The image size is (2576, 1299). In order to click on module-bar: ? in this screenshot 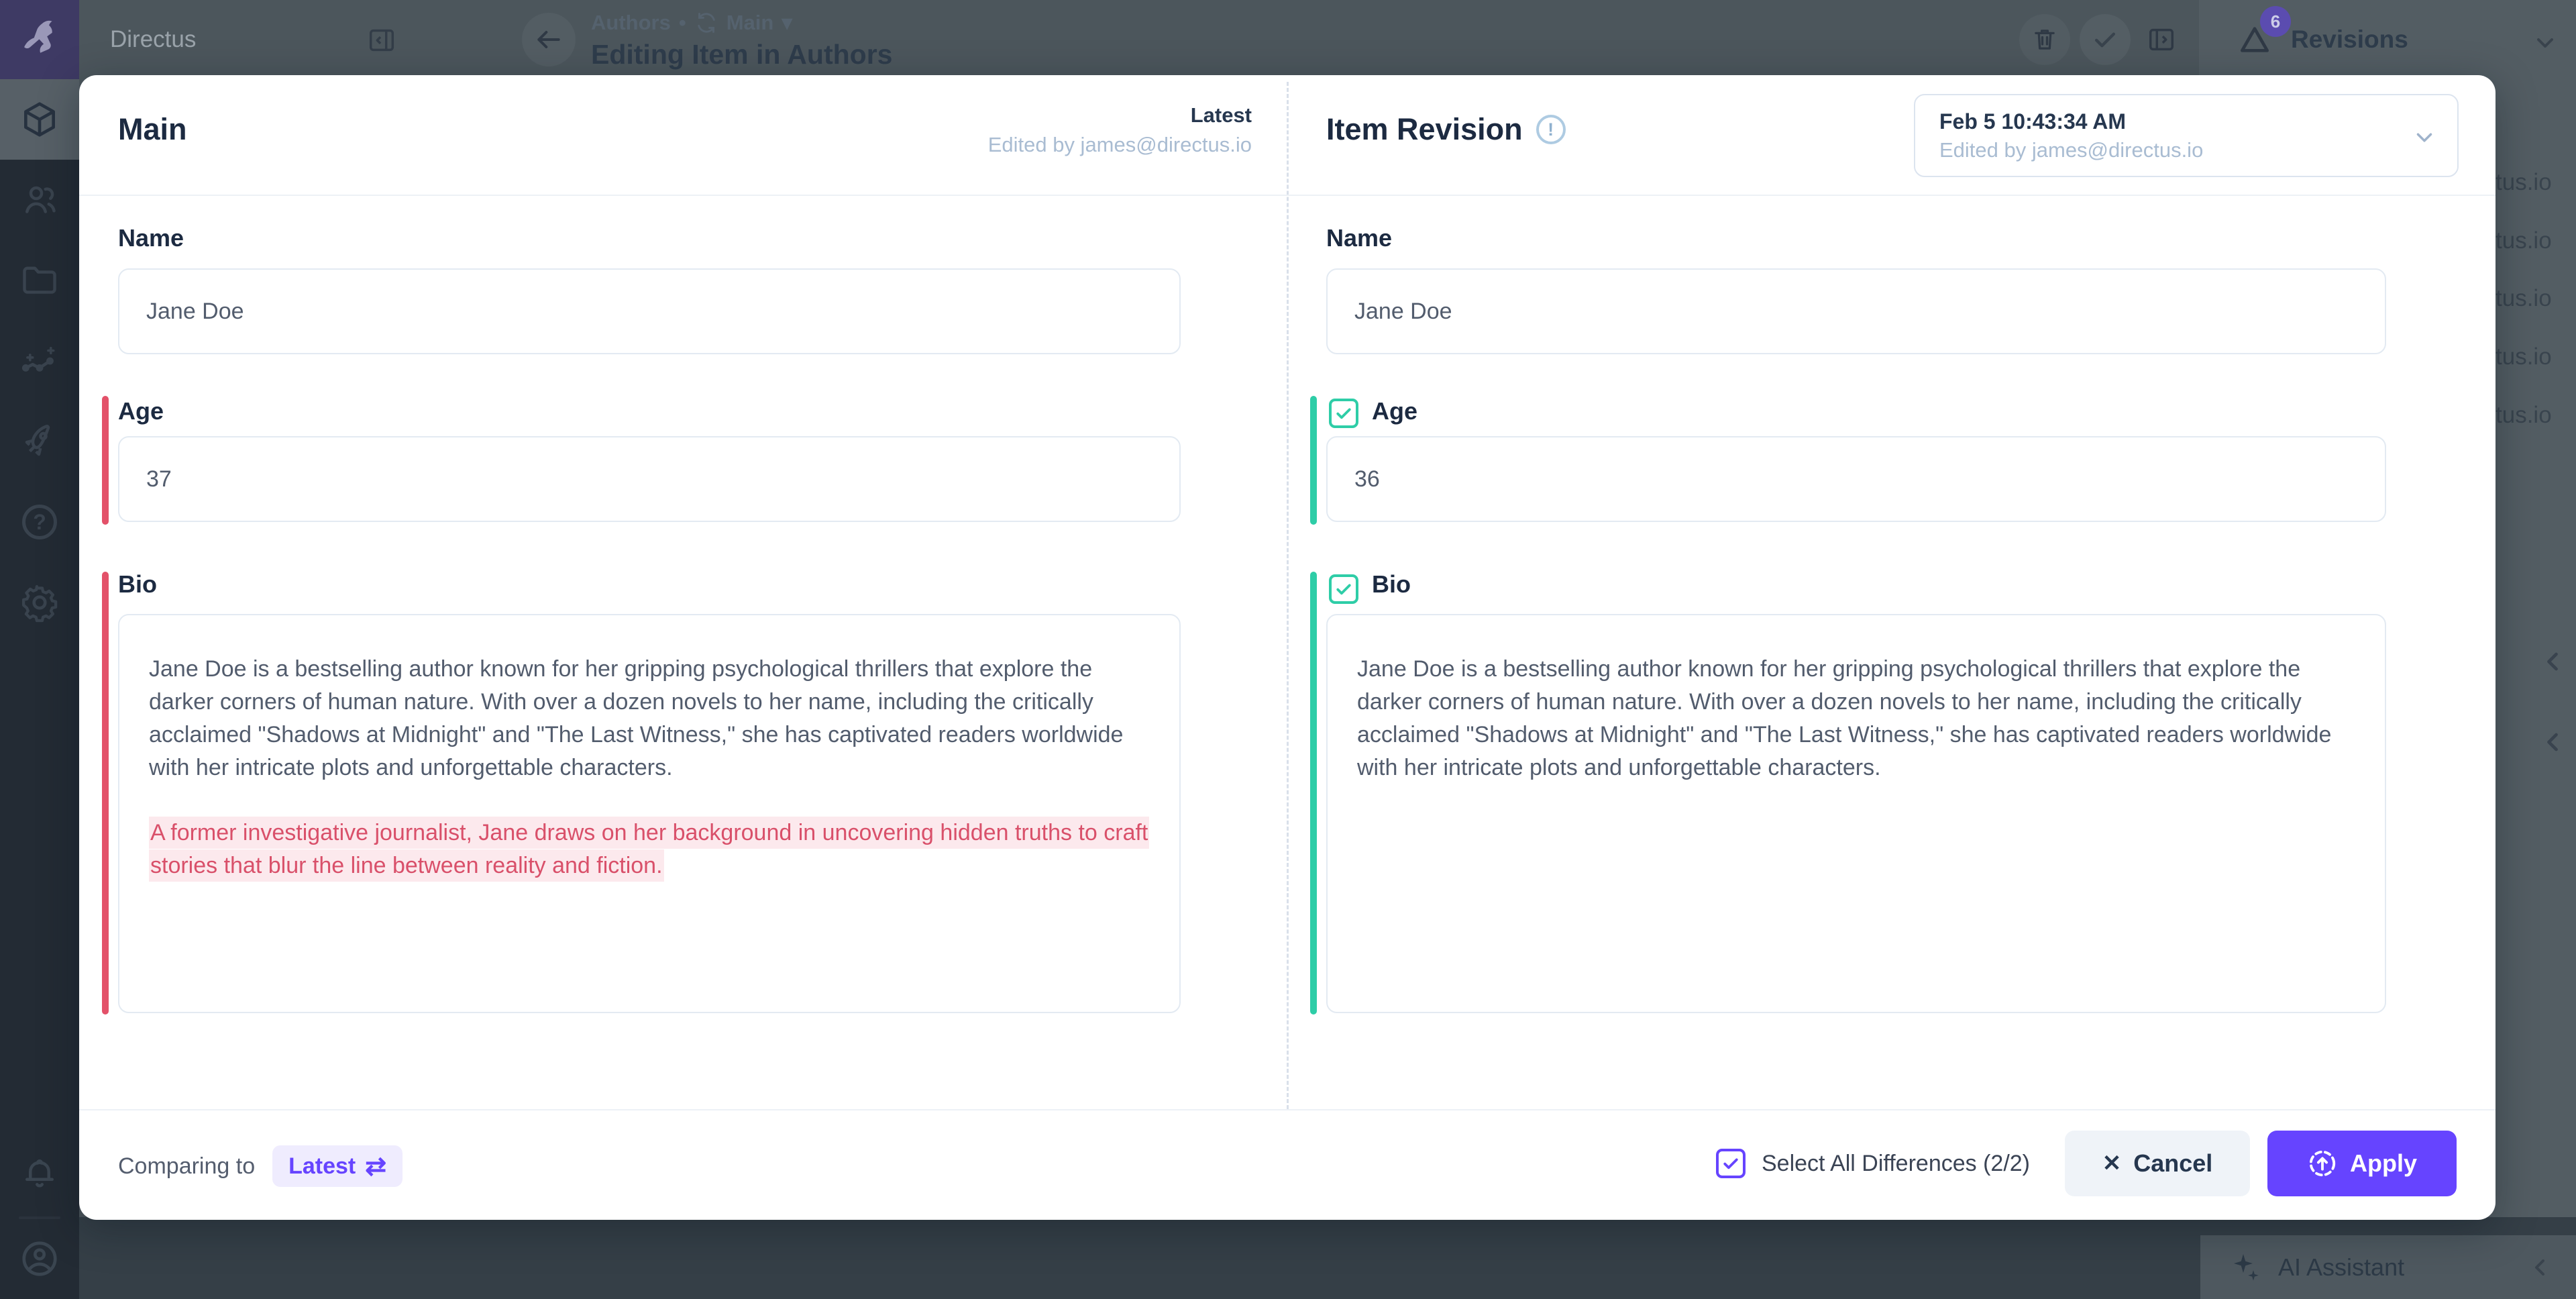, I will do `click(39, 649)`.